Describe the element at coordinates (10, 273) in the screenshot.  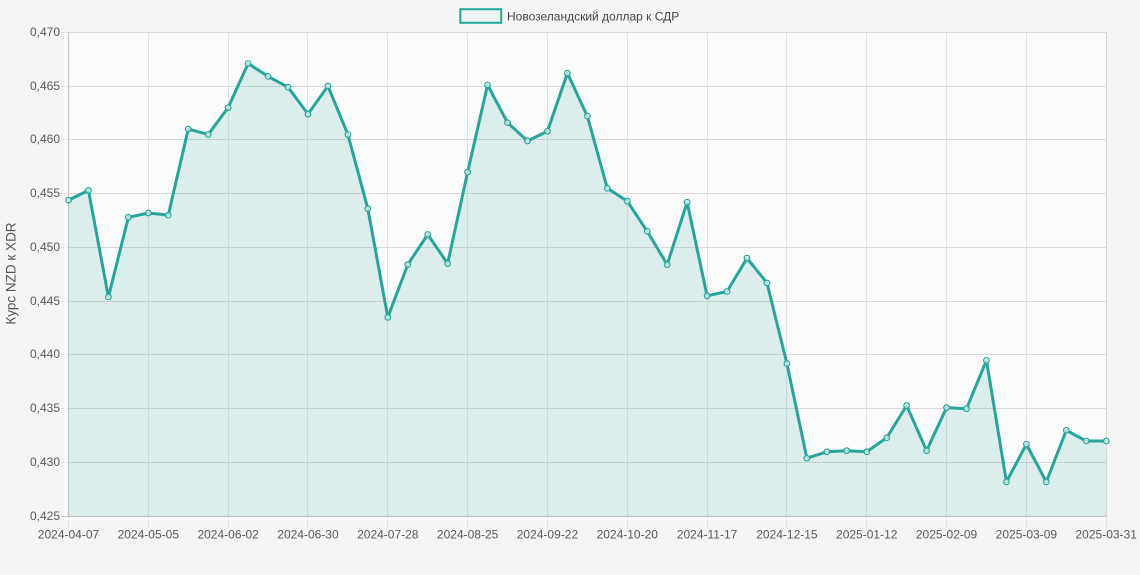
I see `svg-text: Курс NZD к XDR` at that location.